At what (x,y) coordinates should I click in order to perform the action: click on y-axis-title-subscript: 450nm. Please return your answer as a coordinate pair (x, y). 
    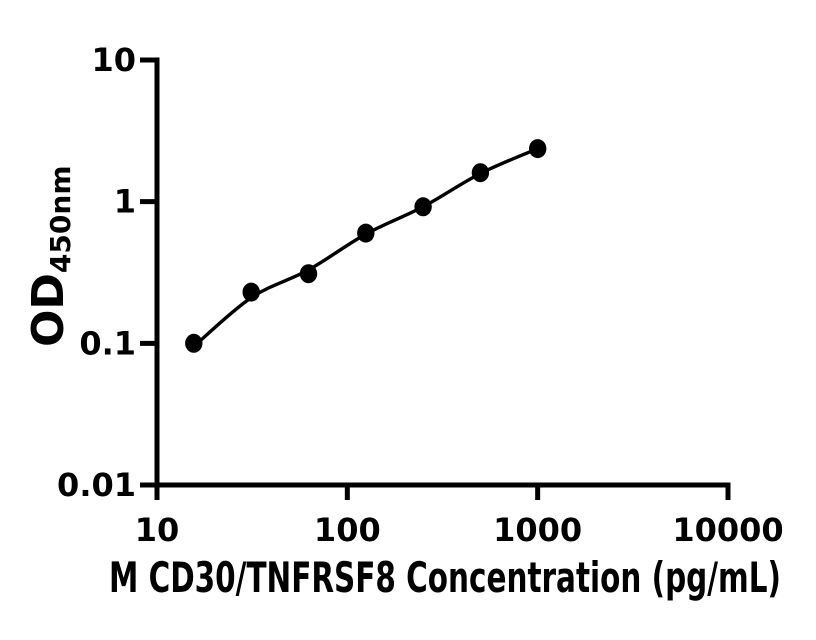
    Looking at the image, I should click on (60, 220).